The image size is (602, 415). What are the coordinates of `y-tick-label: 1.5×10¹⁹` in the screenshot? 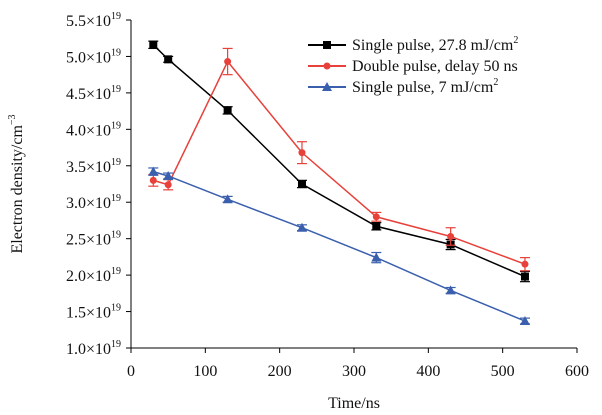 It's located at (93, 312).